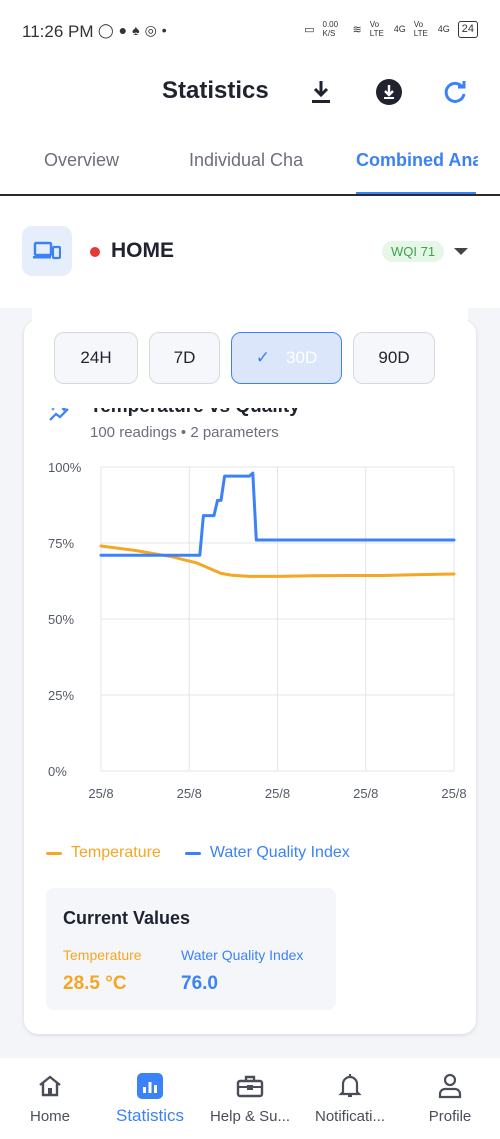  What do you see at coordinates (246, 160) in the screenshot?
I see `tab-individual-charts: Individual Cha` at bounding box center [246, 160].